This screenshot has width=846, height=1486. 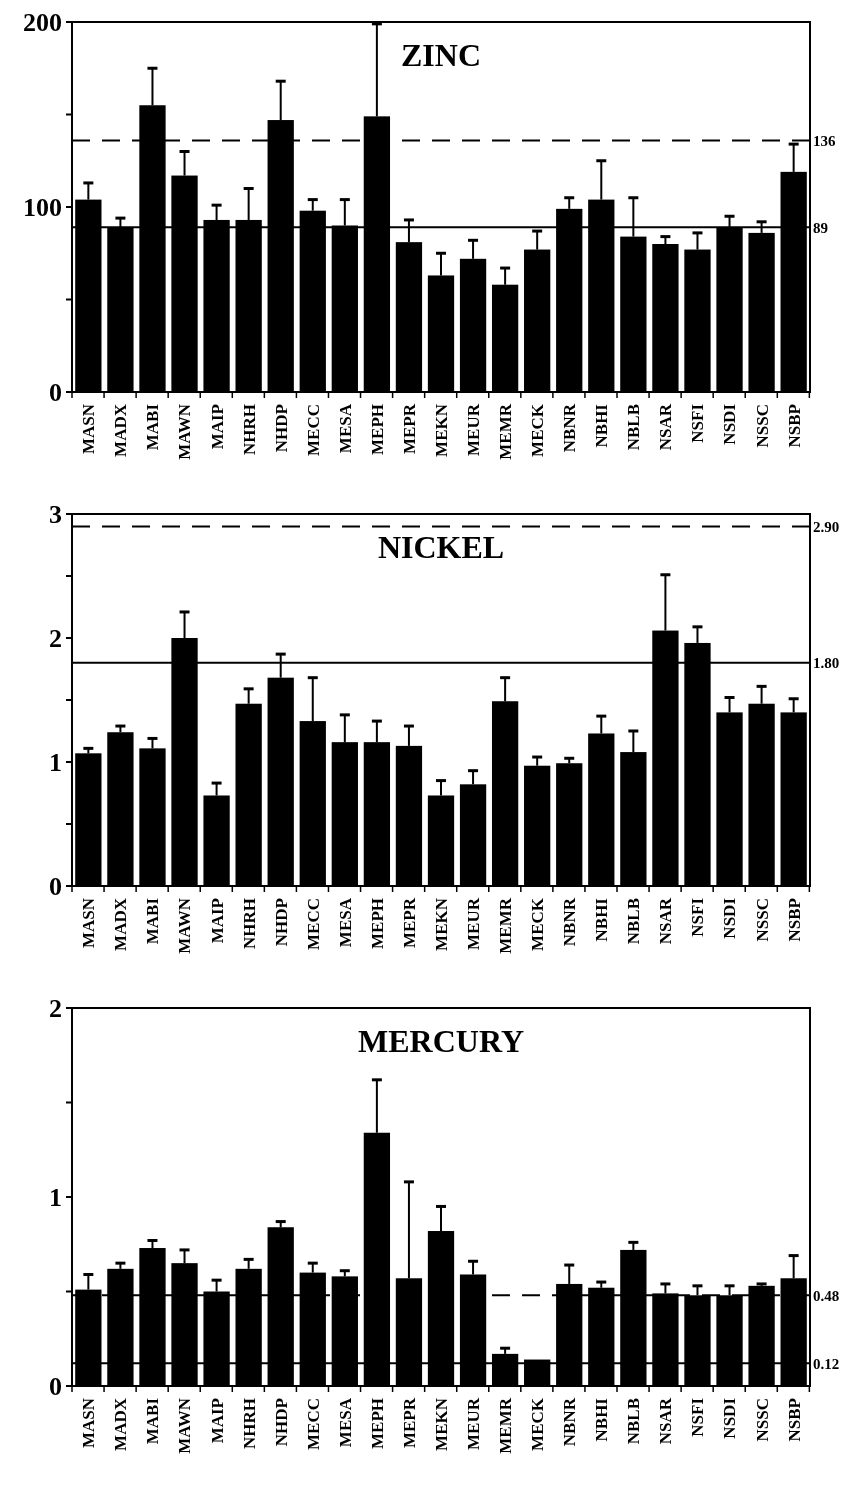 What do you see at coordinates (55, 515) in the screenshot?
I see `y-tick-label: 3` at bounding box center [55, 515].